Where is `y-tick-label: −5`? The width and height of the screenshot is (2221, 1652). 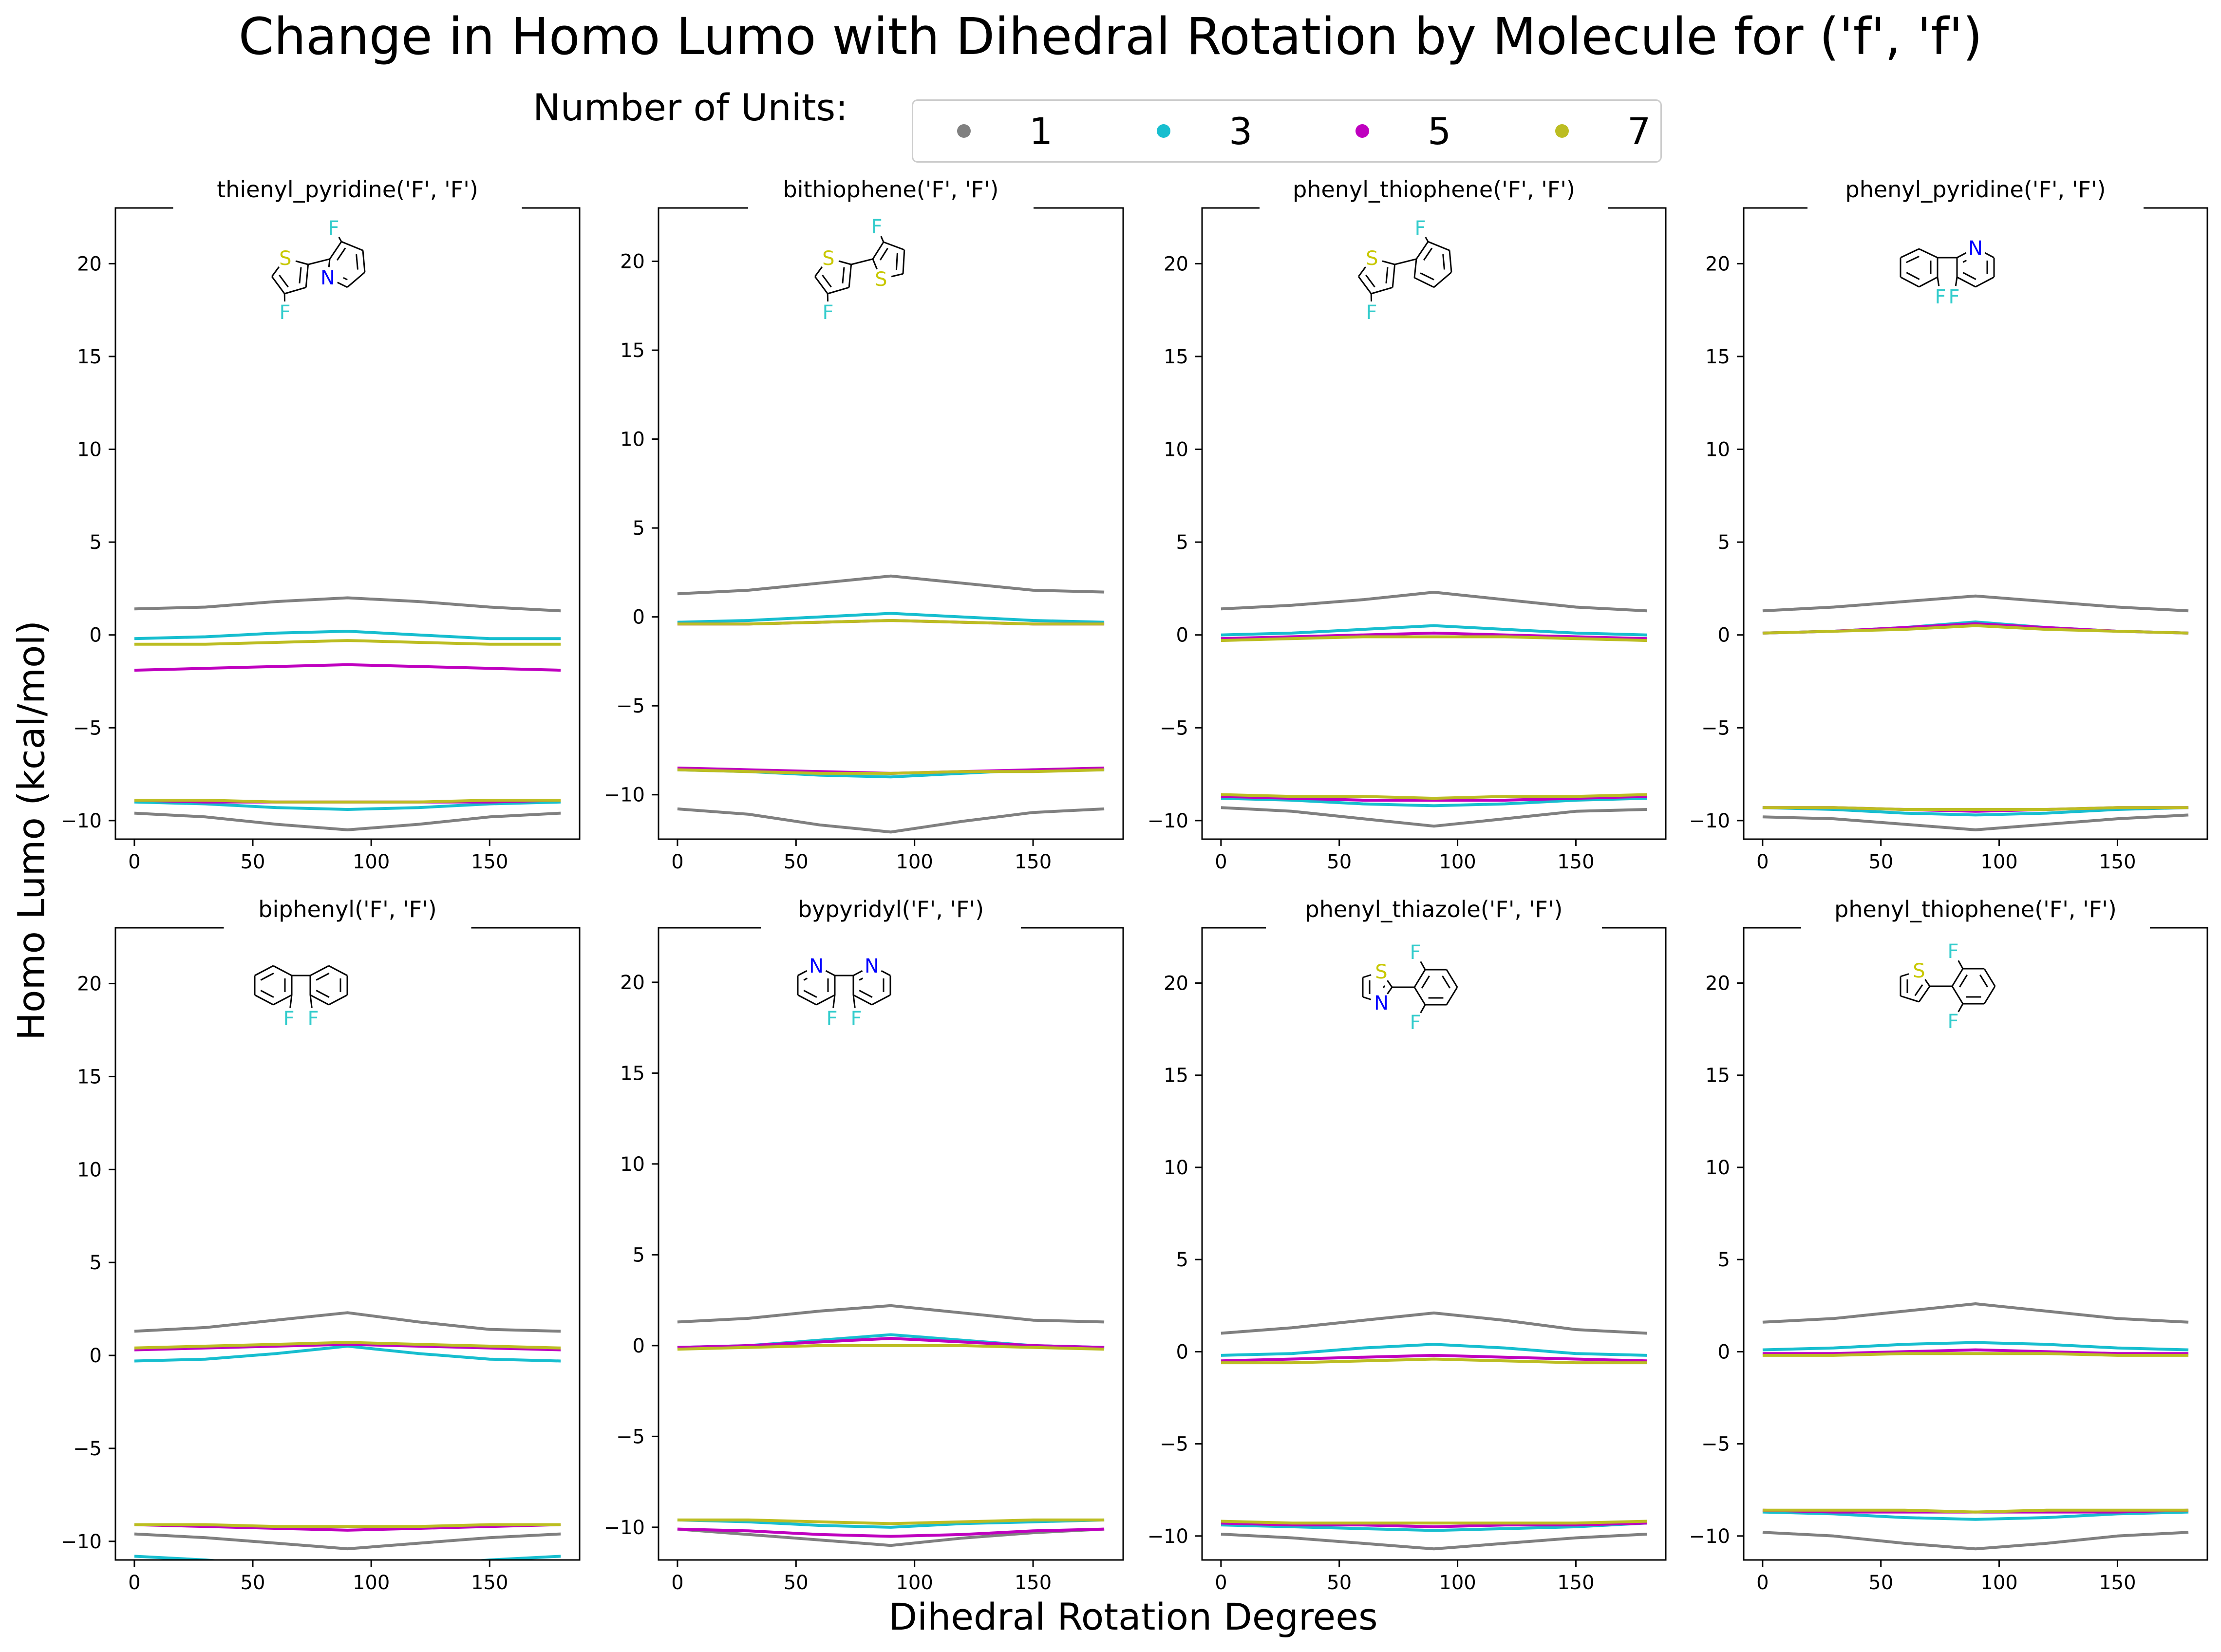
y-tick-label: −5 is located at coordinates (1715, 728).